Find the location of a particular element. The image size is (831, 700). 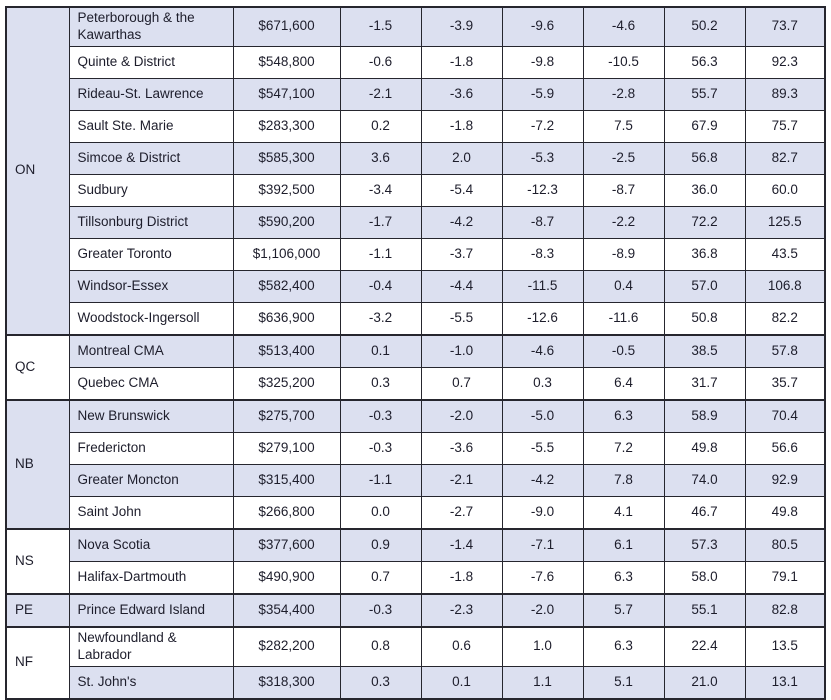

value-cell: 0.4 is located at coordinates (623, 286).